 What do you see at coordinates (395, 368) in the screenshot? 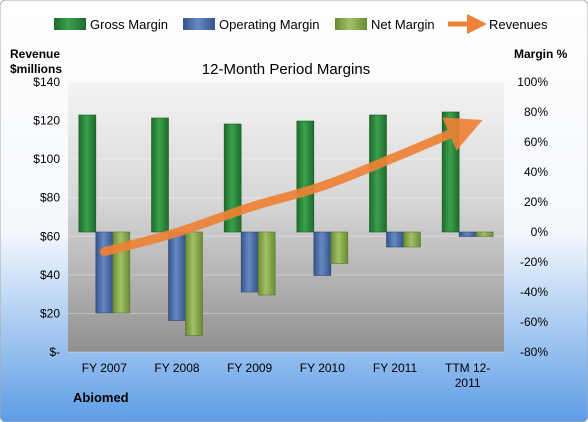
I see `category-label: FY 2011` at bounding box center [395, 368].